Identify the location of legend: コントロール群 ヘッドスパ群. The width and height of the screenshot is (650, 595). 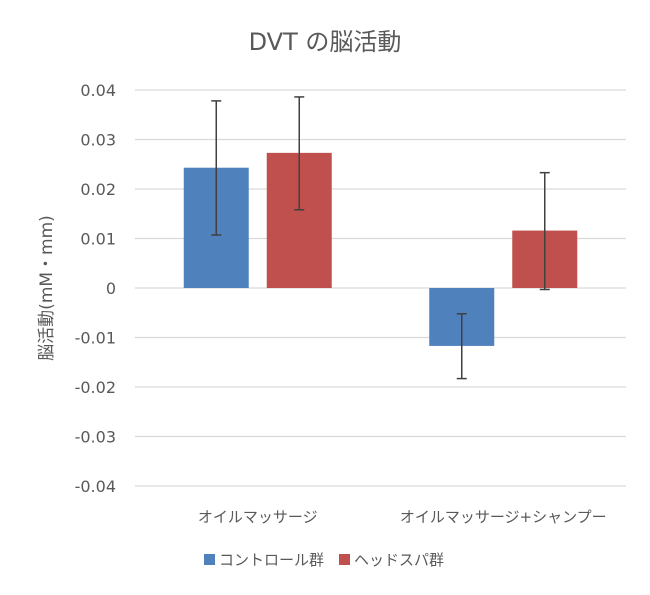
(324, 560).